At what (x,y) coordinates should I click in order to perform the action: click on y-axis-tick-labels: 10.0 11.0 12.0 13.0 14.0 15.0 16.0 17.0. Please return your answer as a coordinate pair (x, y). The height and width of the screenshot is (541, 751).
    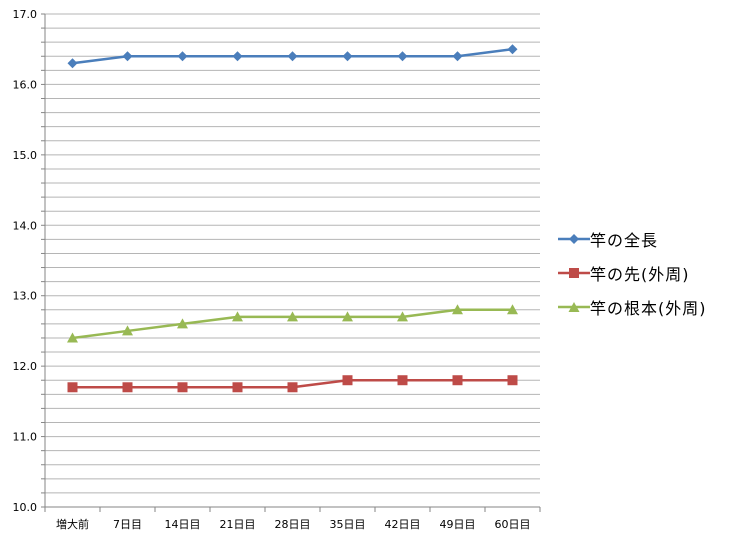
    Looking at the image, I should click on (25, 261).